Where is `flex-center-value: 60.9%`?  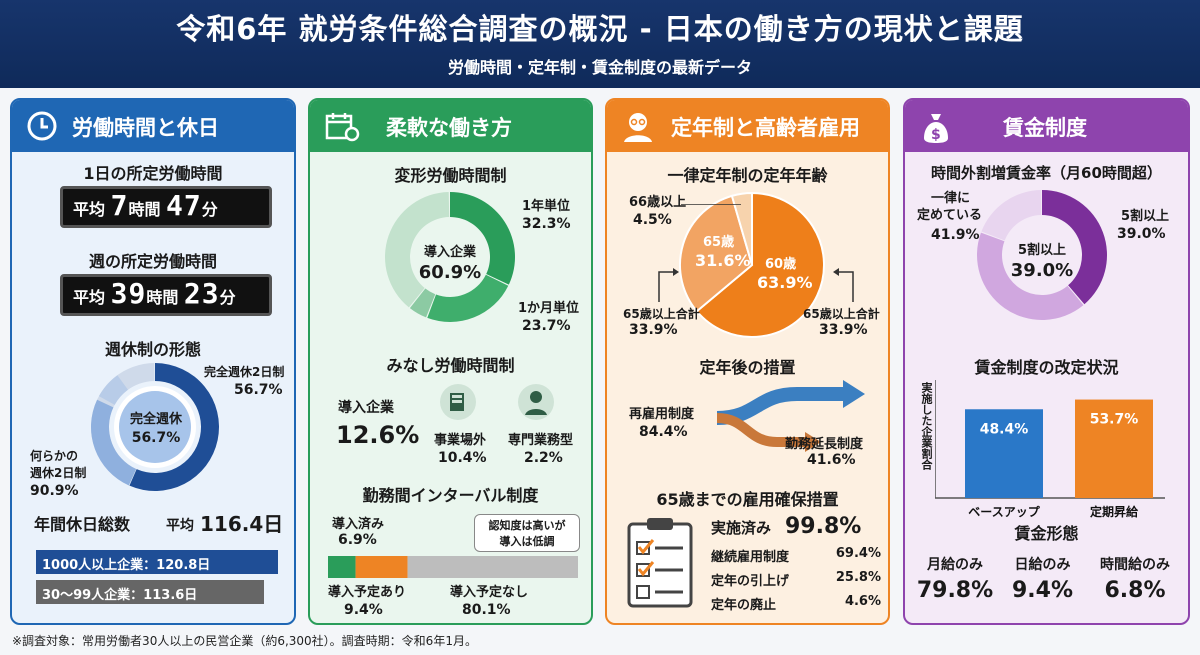 flex-center-value: 60.9% is located at coordinates (450, 272).